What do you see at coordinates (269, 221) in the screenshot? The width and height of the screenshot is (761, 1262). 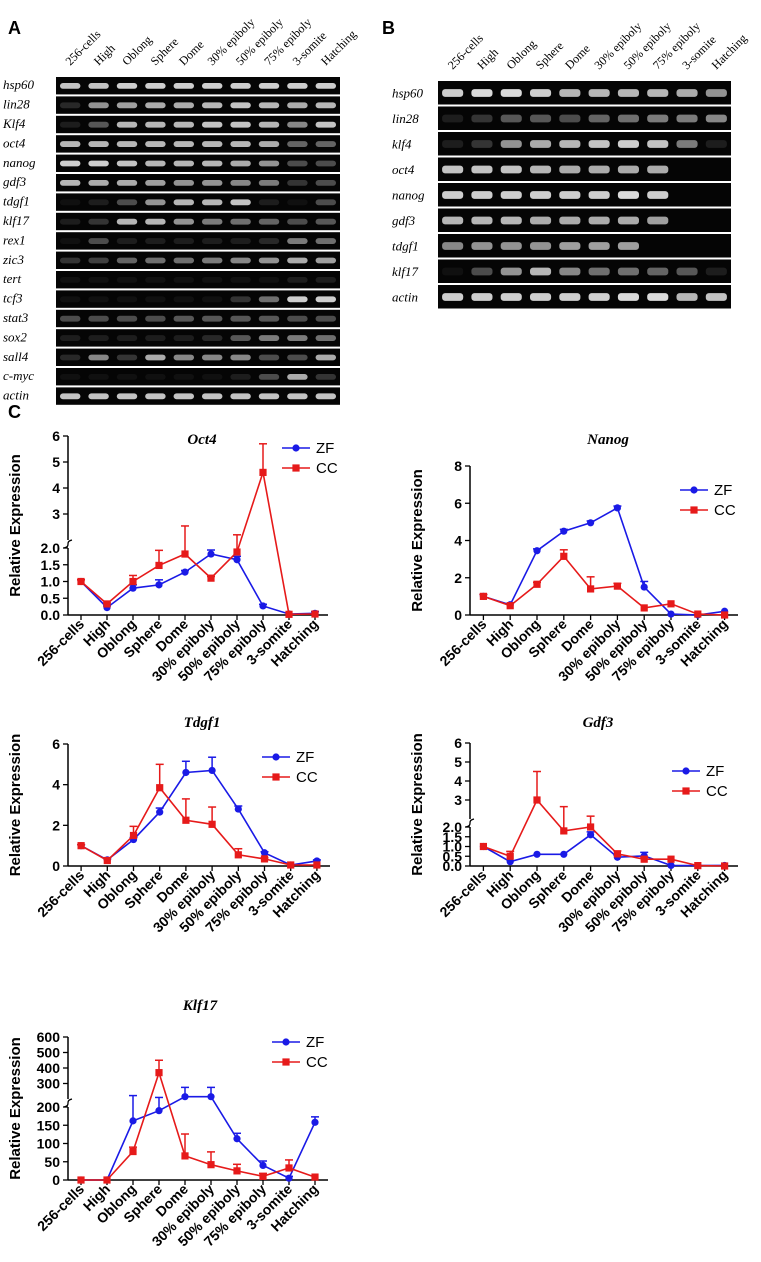 I see `band-klf17-75-epiboly` at bounding box center [269, 221].